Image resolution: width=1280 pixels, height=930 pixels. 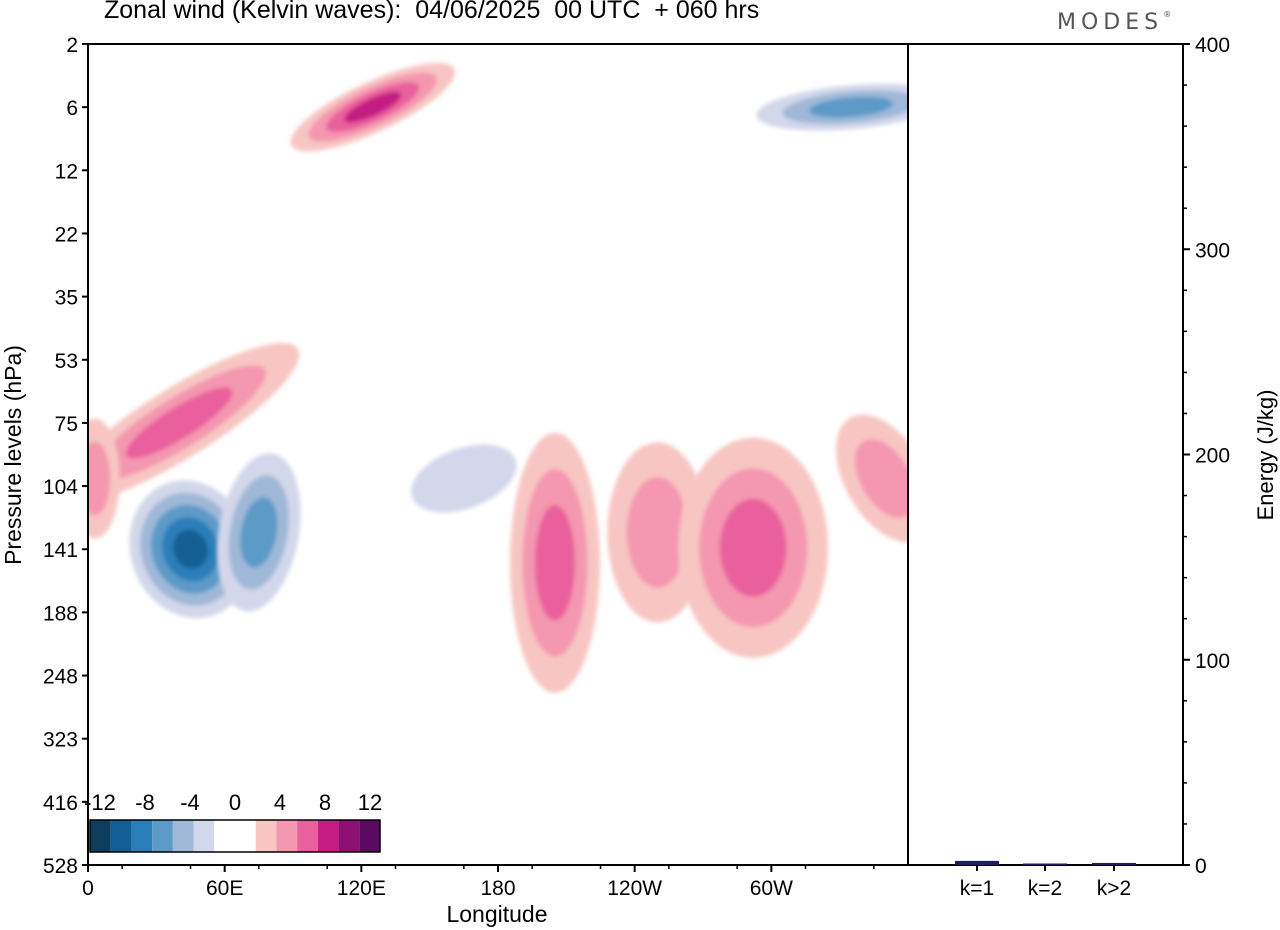 I want to click on bar-category-label: k=1, so click(x=977, y=888).